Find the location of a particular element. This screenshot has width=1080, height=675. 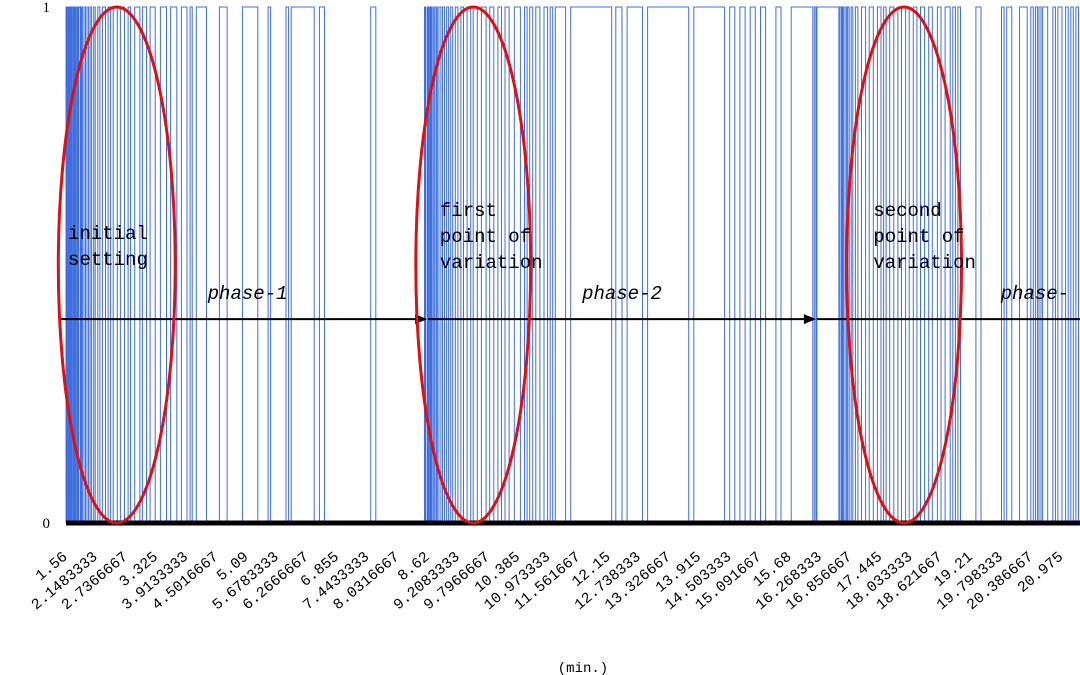

y-tick-label: 1 is located at coordinates (47, 8).